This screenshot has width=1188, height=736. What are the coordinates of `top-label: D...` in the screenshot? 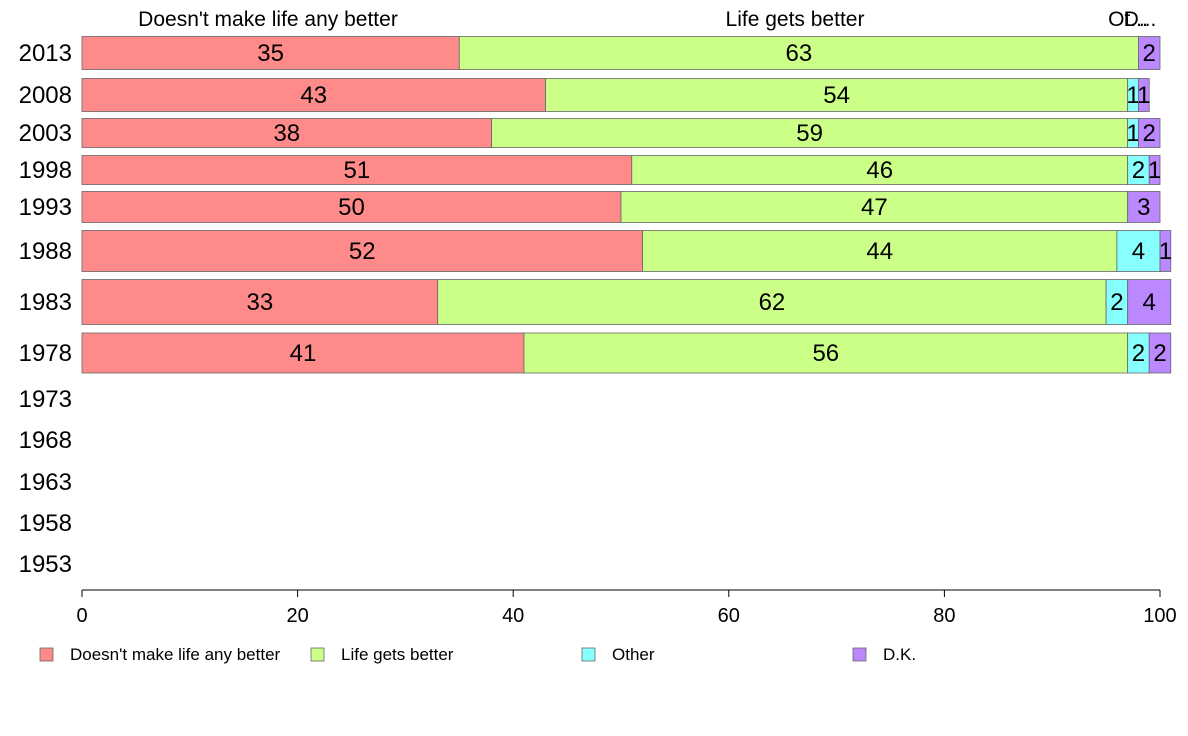 It's located at (1140, 19).